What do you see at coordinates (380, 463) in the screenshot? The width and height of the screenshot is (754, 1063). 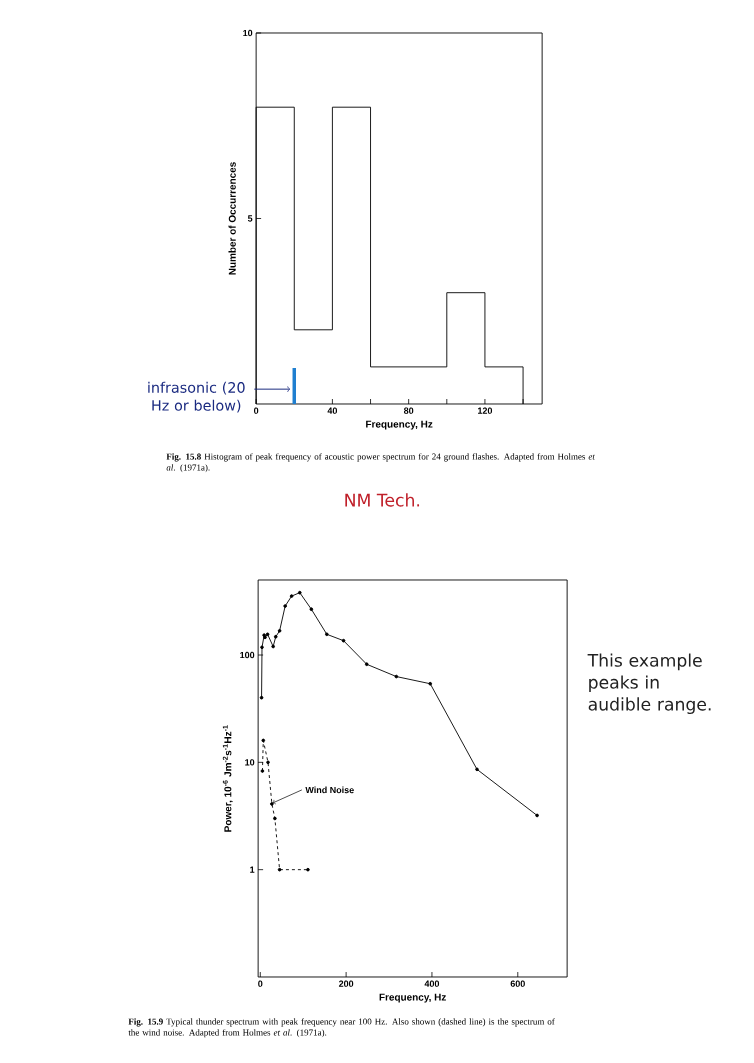 I see `text: Fig. 15.8 Histogram of peak frequency of acoustic power spectrum for 24 ground flashes. Adapted from Holmes et al. (1971a).` at bounding box center [380, 463].